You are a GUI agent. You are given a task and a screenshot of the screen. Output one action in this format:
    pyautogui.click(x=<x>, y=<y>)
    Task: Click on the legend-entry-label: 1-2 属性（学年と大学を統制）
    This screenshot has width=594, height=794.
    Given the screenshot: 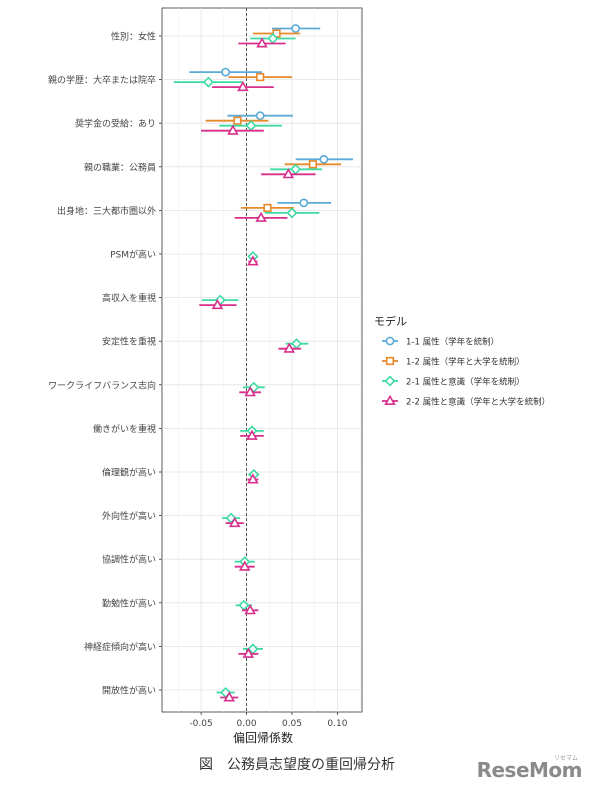 What is the action you would take?
    pyautogui.click(x=465, y=362)
    